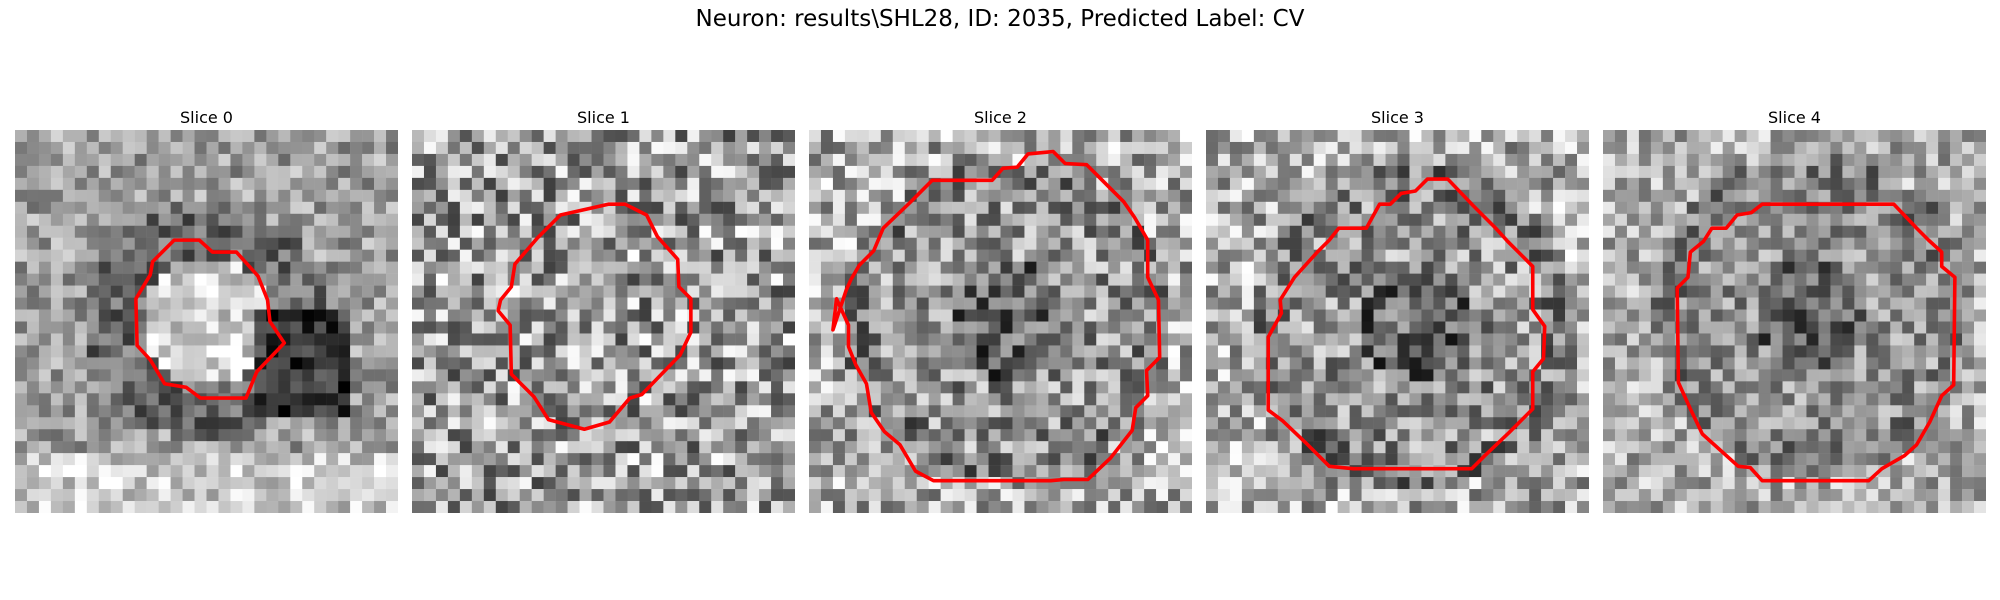 The width and height of the screenshot is (2000, 600). I want to click on cell-contour, so click(210, 319).